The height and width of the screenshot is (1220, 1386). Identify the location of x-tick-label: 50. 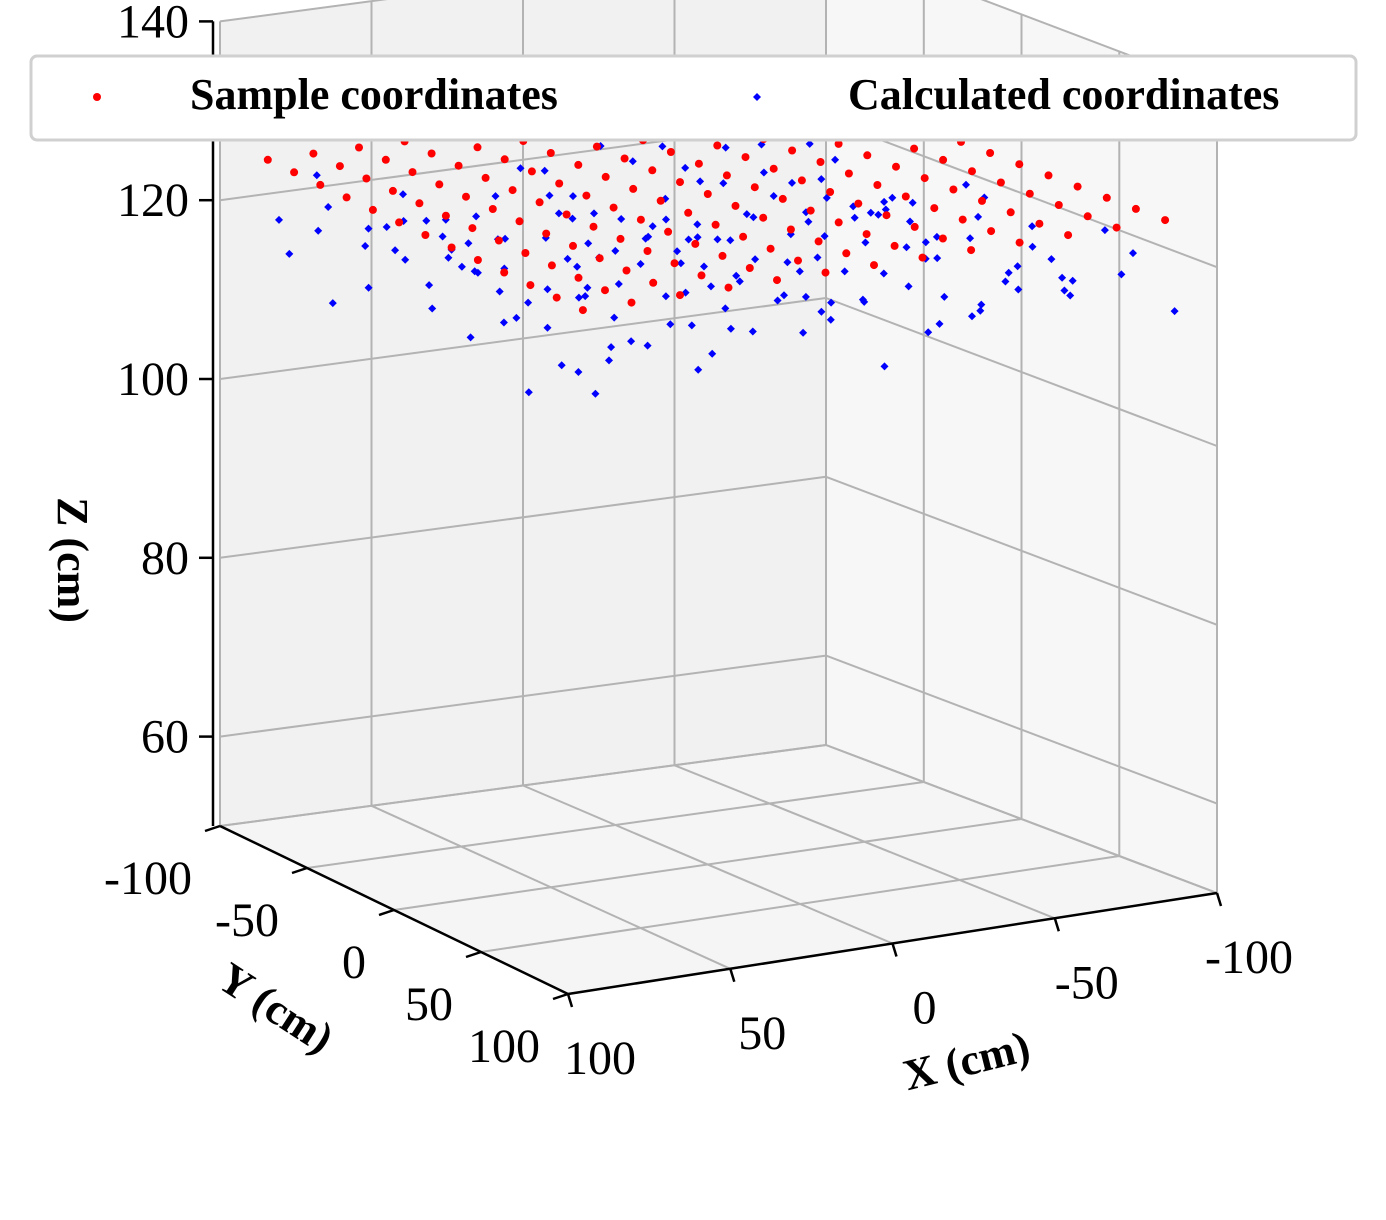
(762, 1033).